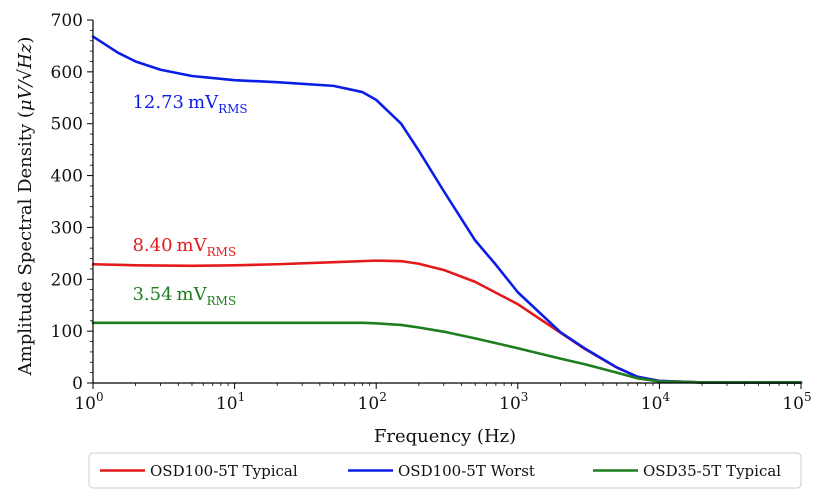  Describe the element at coordinates (372, 402) in the screenshot. I see `x-tick-label-2: 10²` at that location.